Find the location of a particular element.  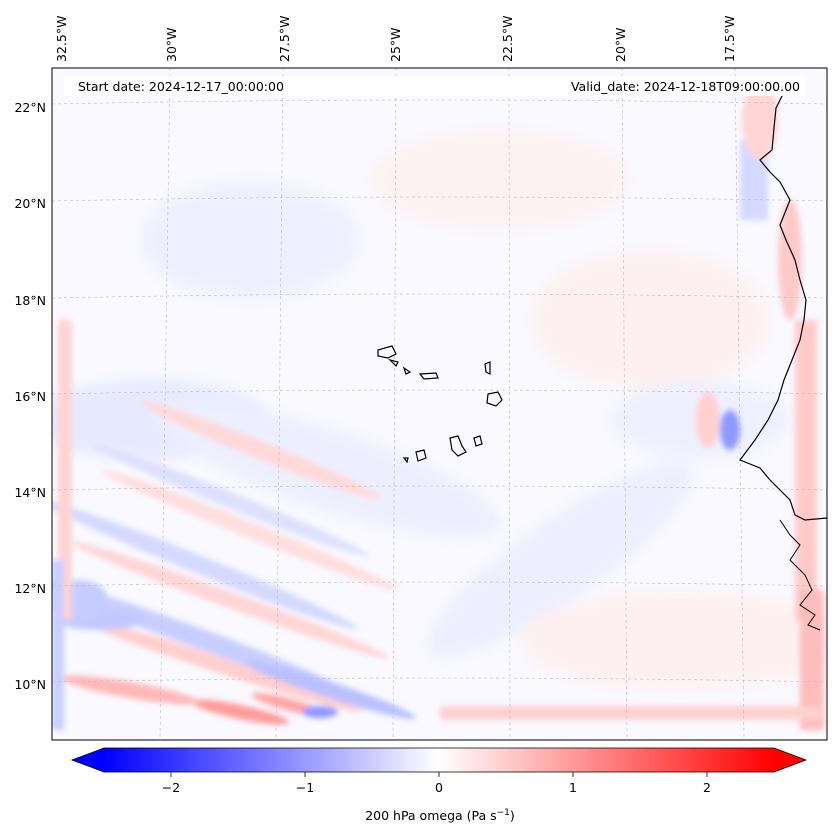

lon-label: 30°W is located at coordinates (171, 44).